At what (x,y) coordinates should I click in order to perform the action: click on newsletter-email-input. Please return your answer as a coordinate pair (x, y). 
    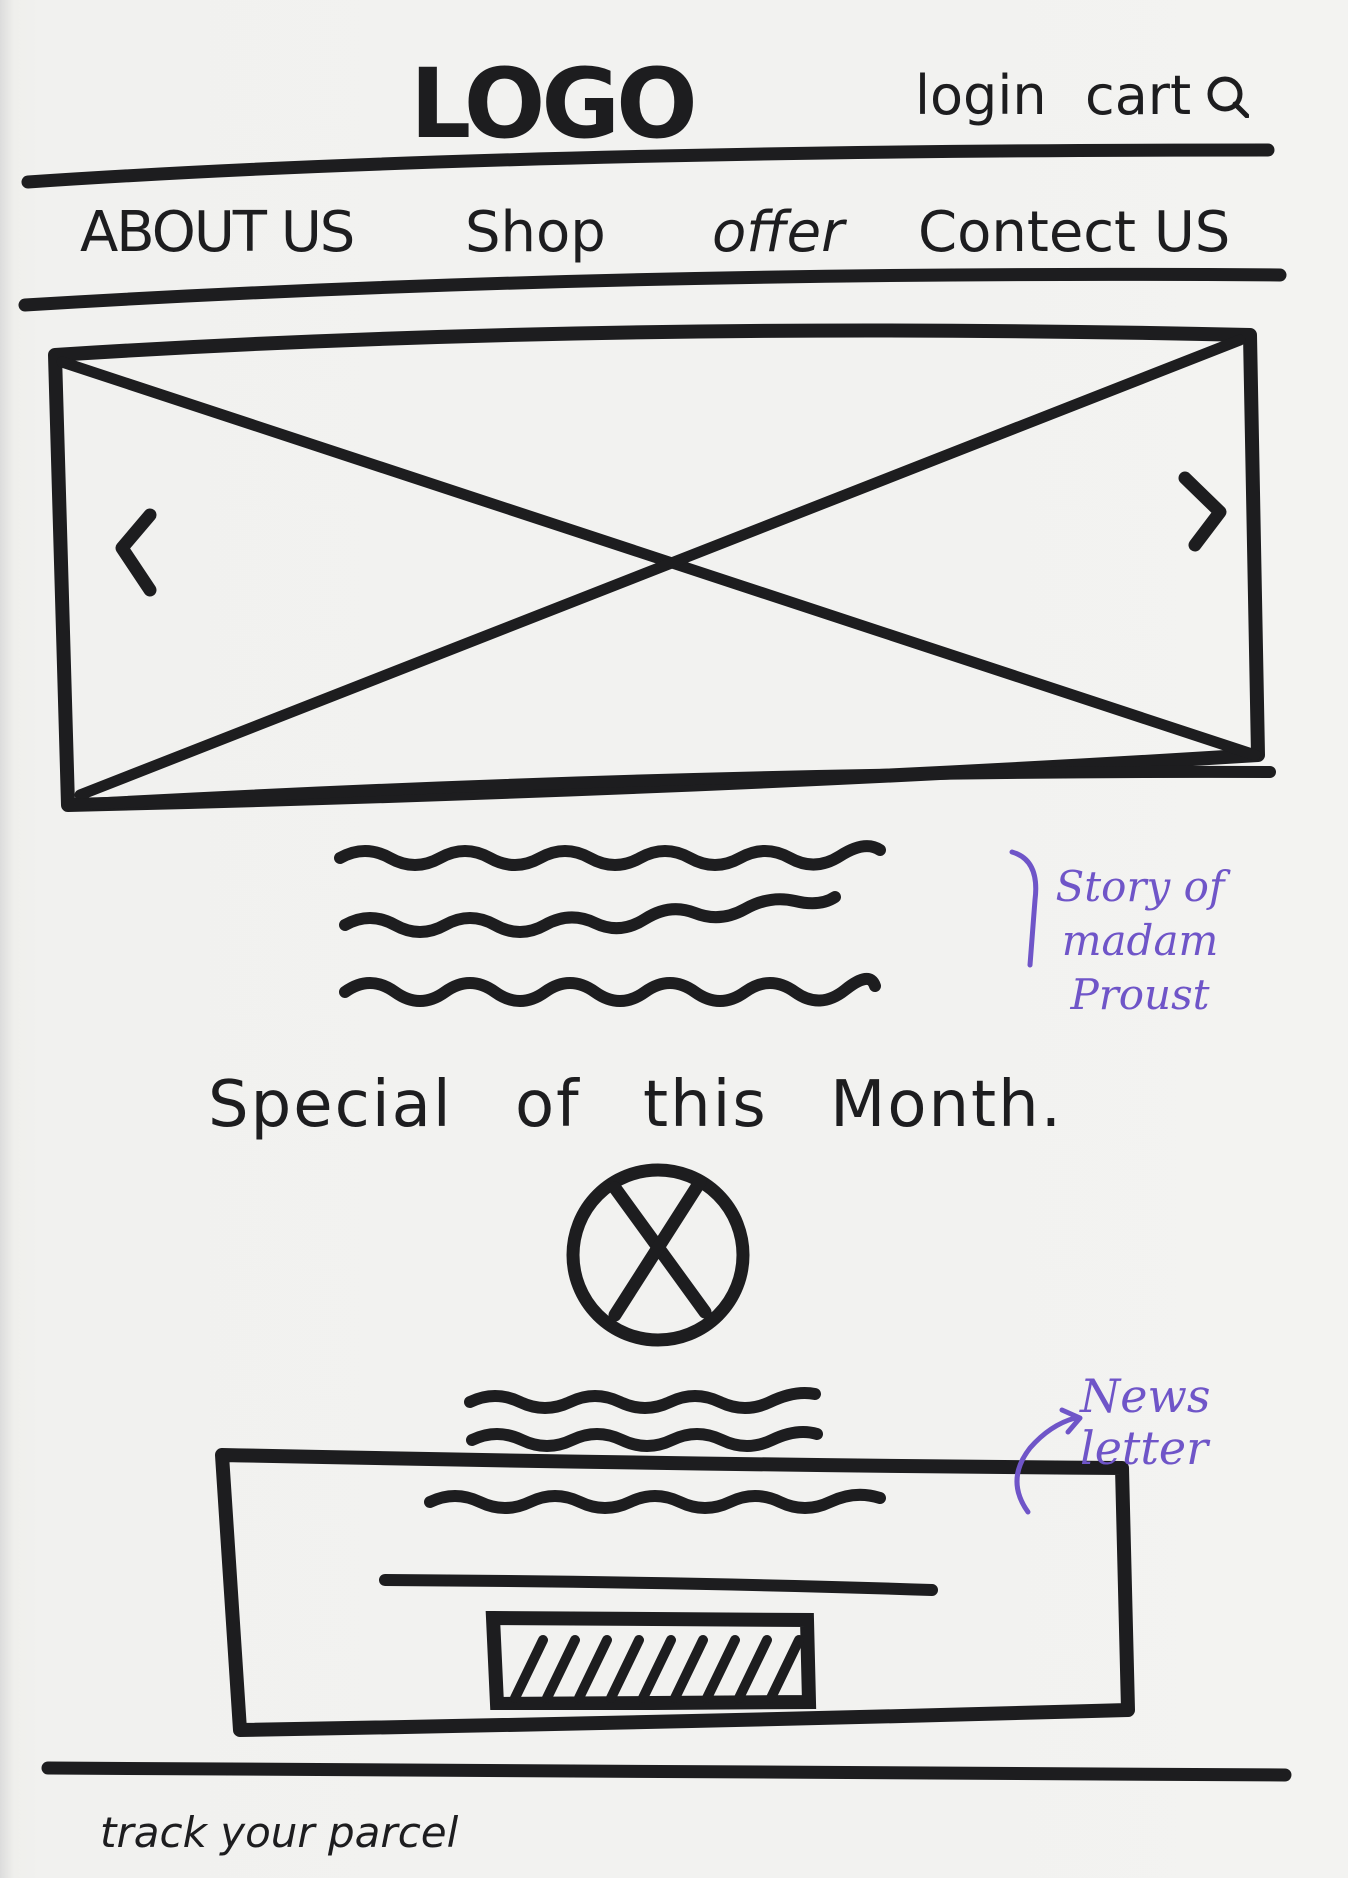
    Looking at the image, I should click on (660, 1582).